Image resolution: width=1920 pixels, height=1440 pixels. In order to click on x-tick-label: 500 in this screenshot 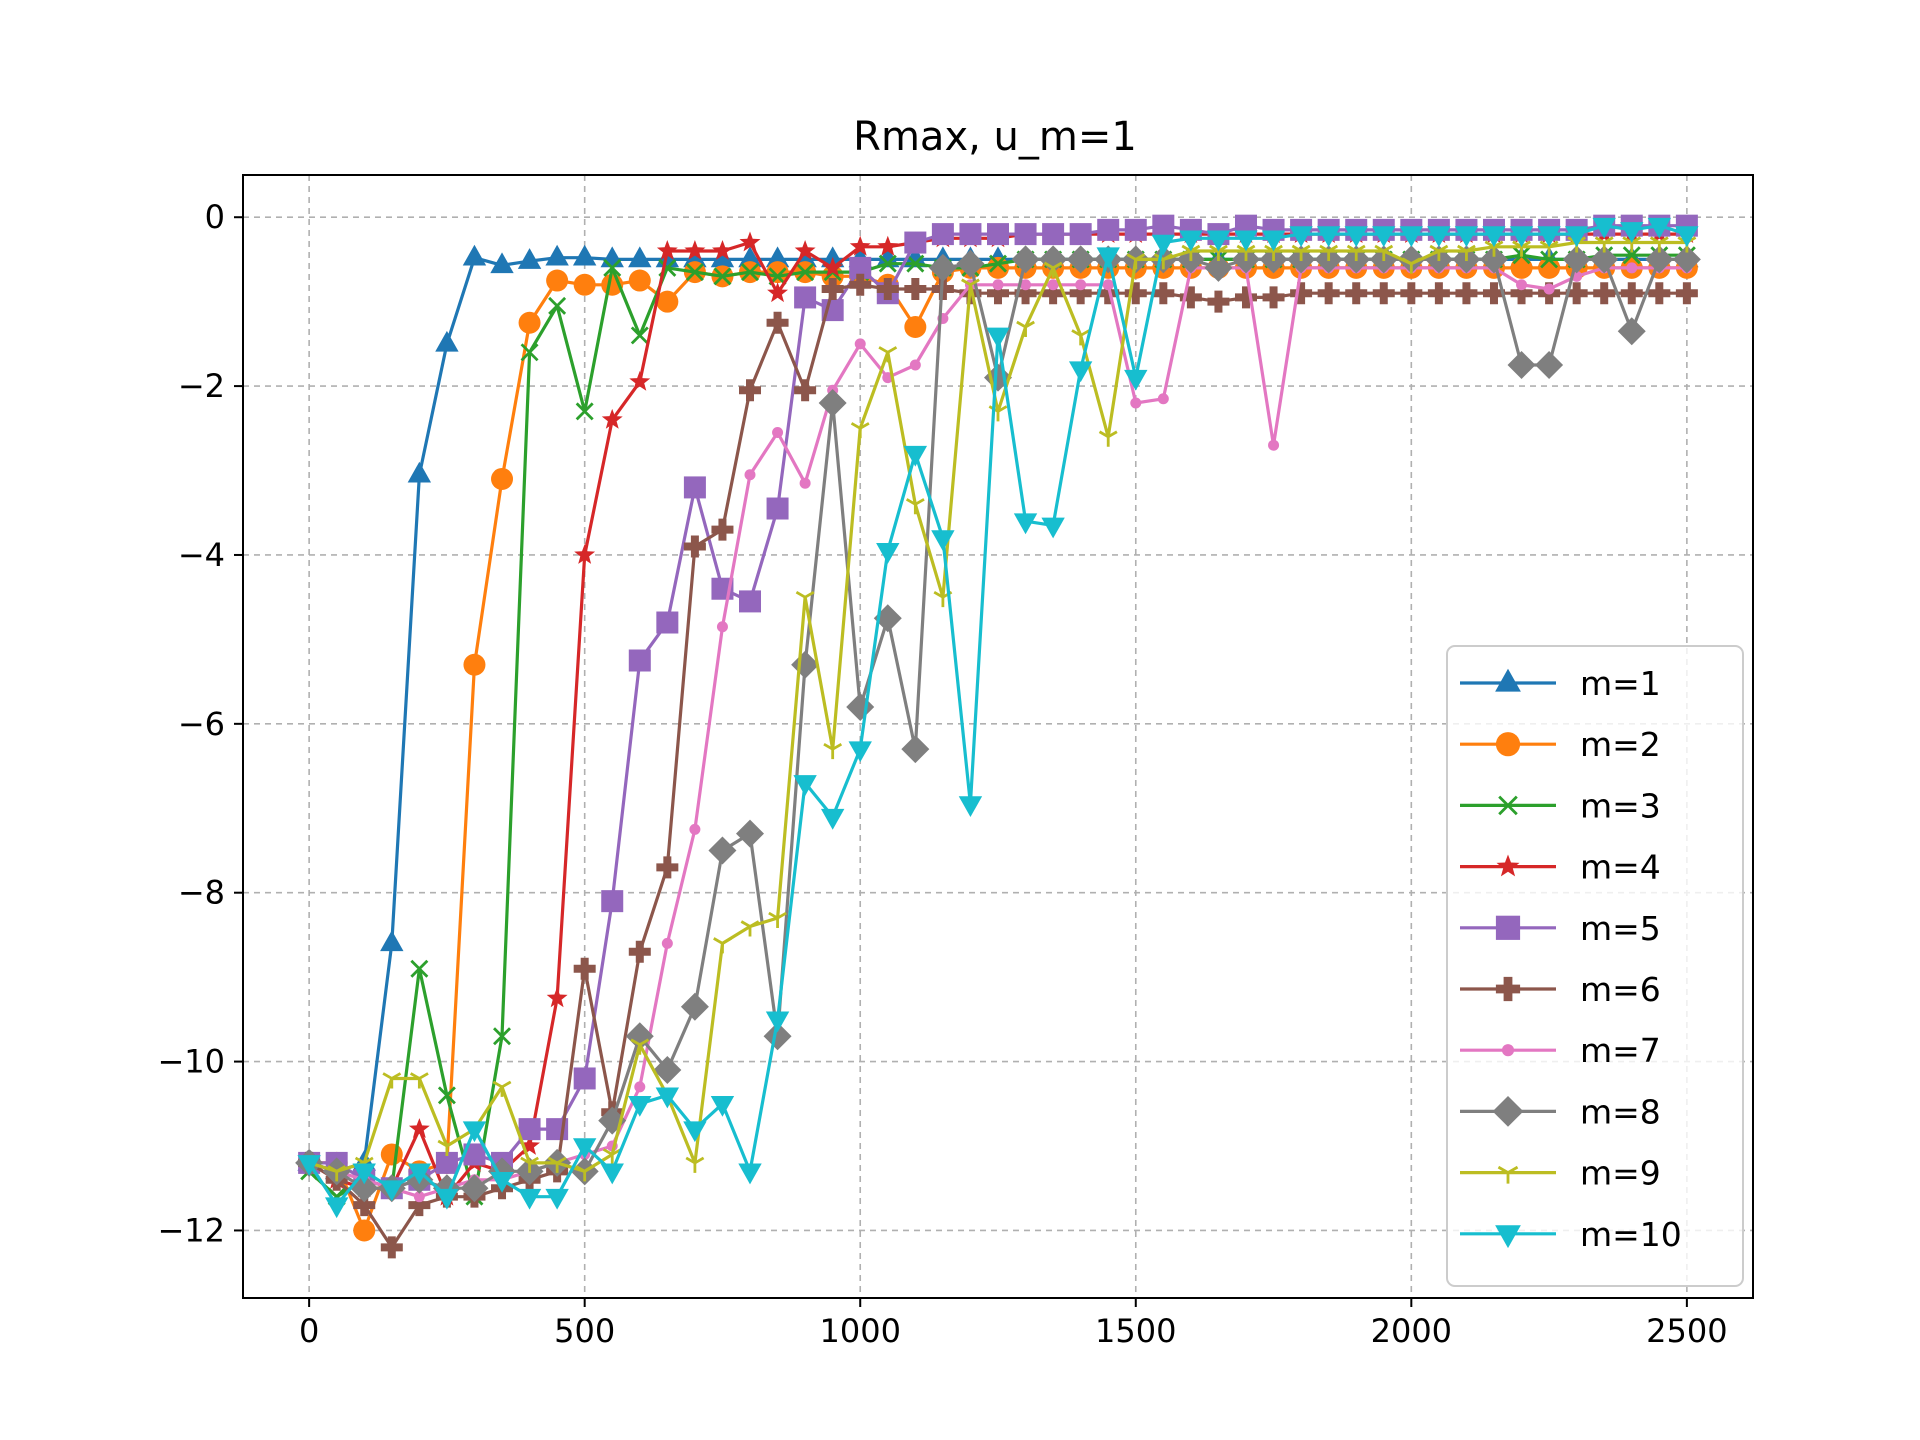, I will do `click(584, 1331)`.